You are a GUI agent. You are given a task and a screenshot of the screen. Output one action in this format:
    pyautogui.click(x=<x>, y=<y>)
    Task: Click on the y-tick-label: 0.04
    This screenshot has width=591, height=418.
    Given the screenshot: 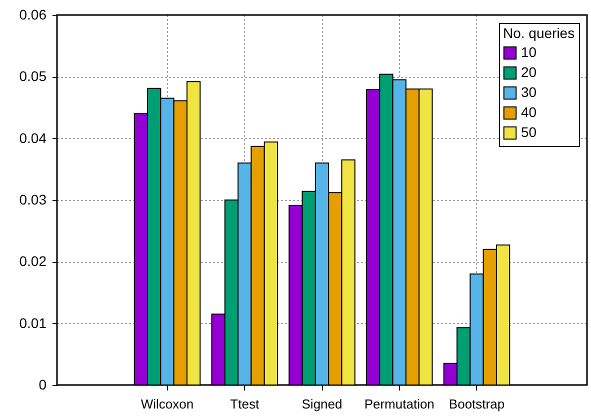 What is the action you would take?
    pyautogui.click(x=33, y=138)
    